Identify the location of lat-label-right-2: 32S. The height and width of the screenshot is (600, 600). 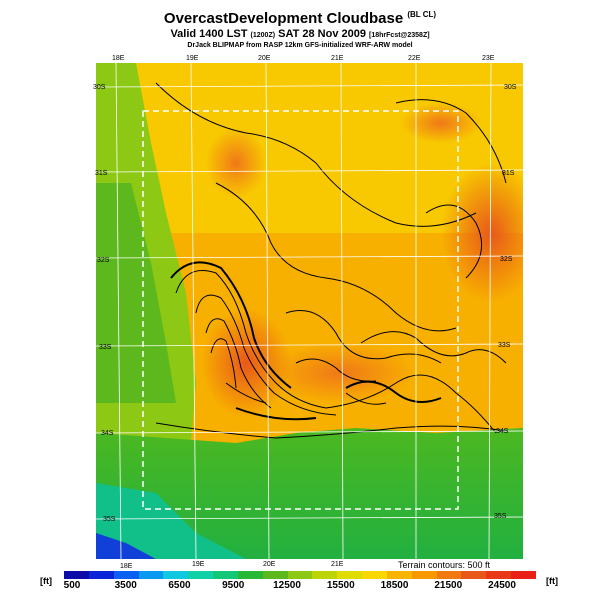
(506, 259).